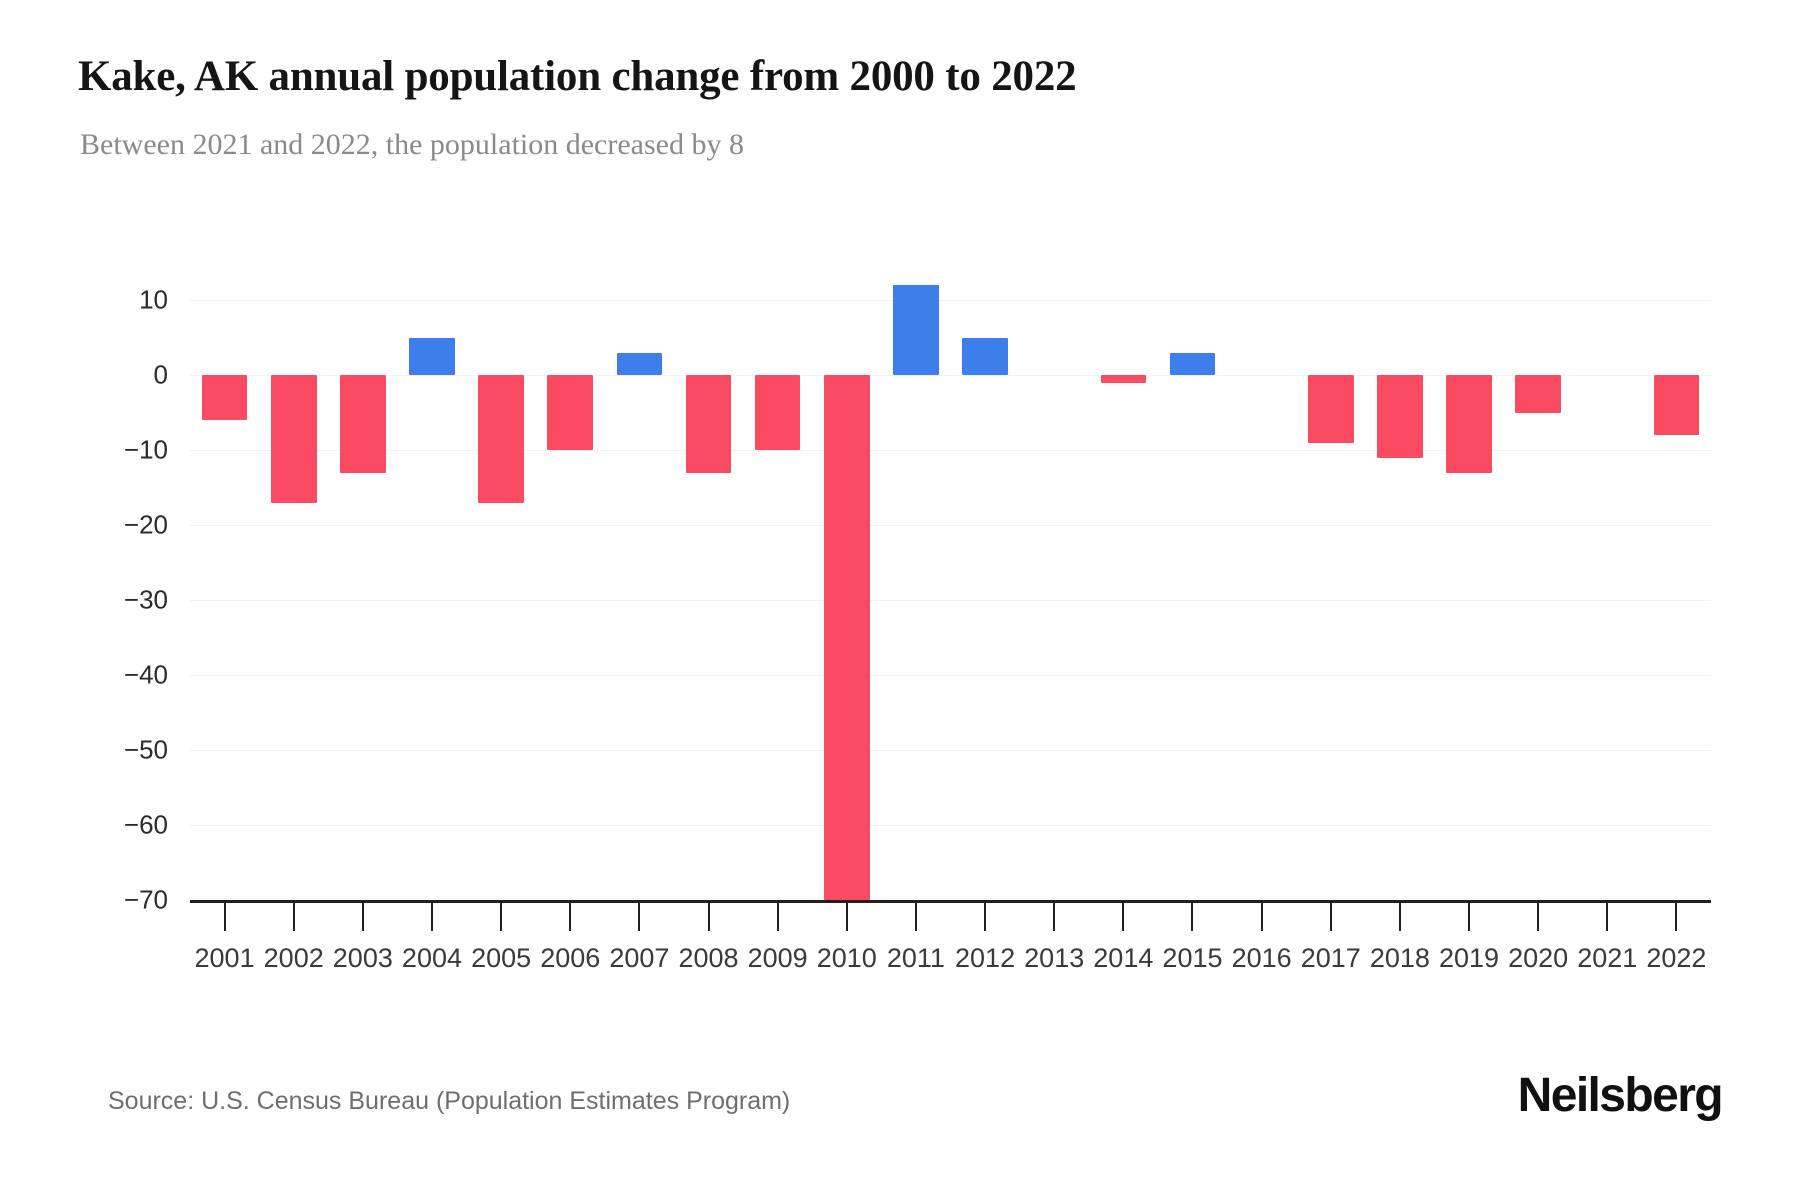  What do you see at coordinates (432, 958) in the screenshot?
I see `x-axis-tick-label-2004: 2004` at bounding box center [432, 958].